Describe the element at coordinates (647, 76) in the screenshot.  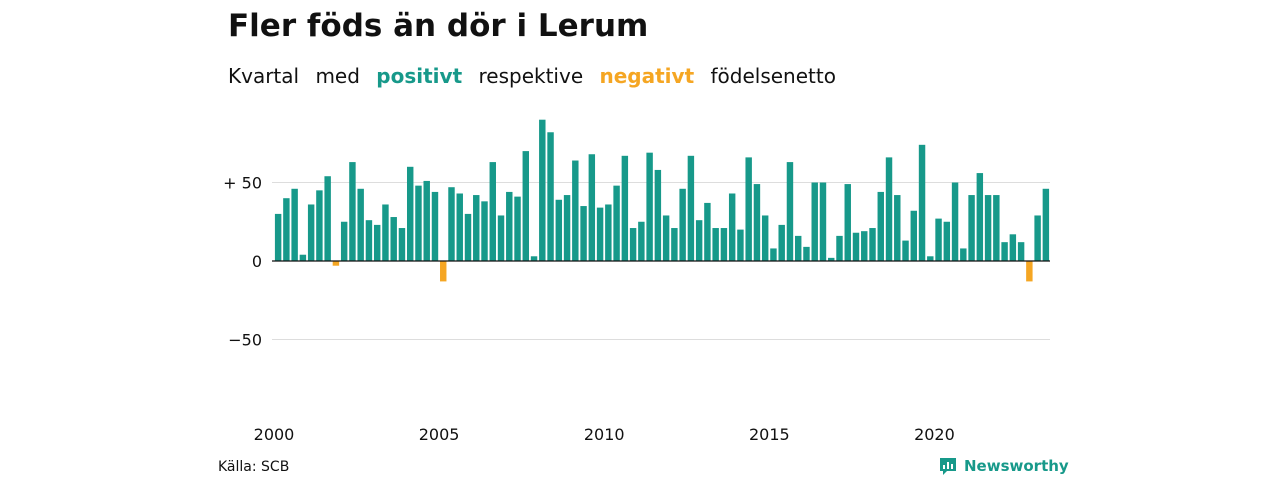
I see `subtitle-negative-label: negativt` at that location.